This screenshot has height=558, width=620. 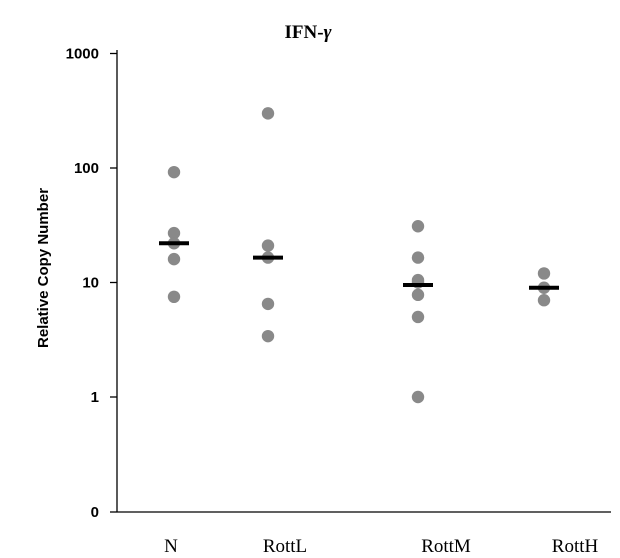 I want to click on x-tick-label: RottH, so click(x=575, y=546).